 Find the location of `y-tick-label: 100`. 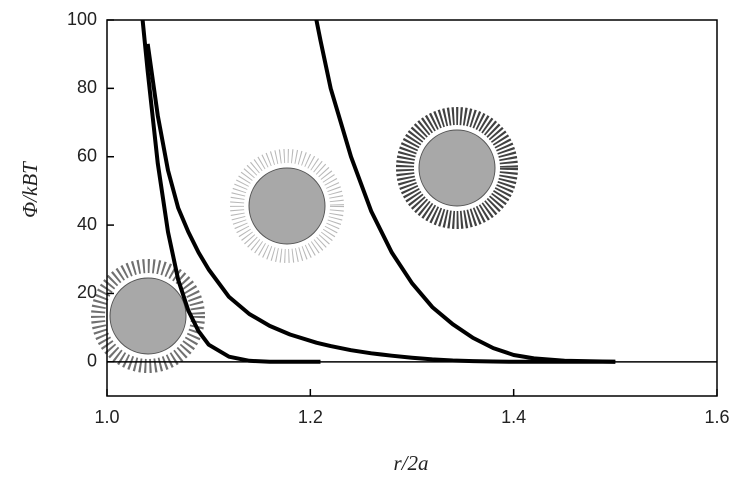

y-tick-label: 100 is located at coordinates (82, 19).